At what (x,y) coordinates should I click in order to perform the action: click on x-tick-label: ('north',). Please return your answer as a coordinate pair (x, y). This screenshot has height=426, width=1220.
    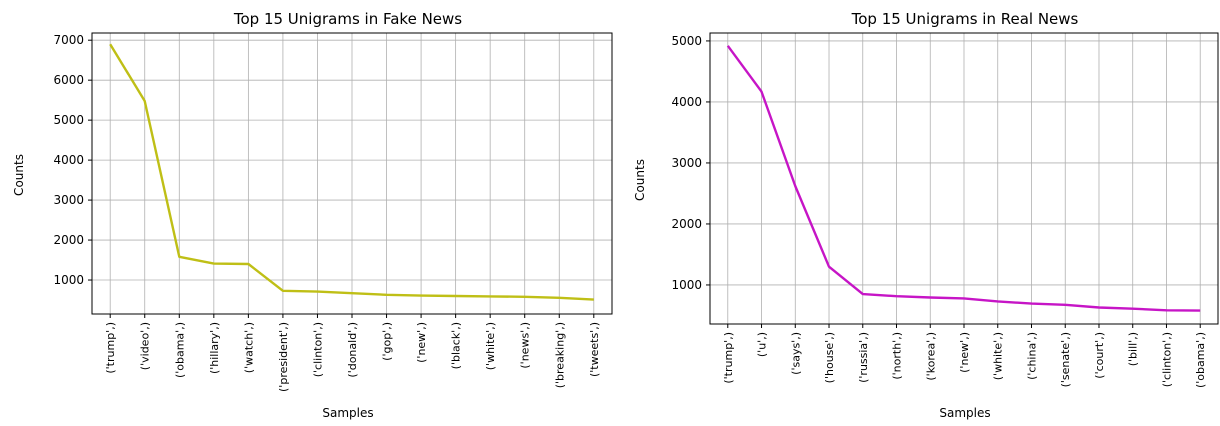
    Looking at the image, I should click on (897, 356).